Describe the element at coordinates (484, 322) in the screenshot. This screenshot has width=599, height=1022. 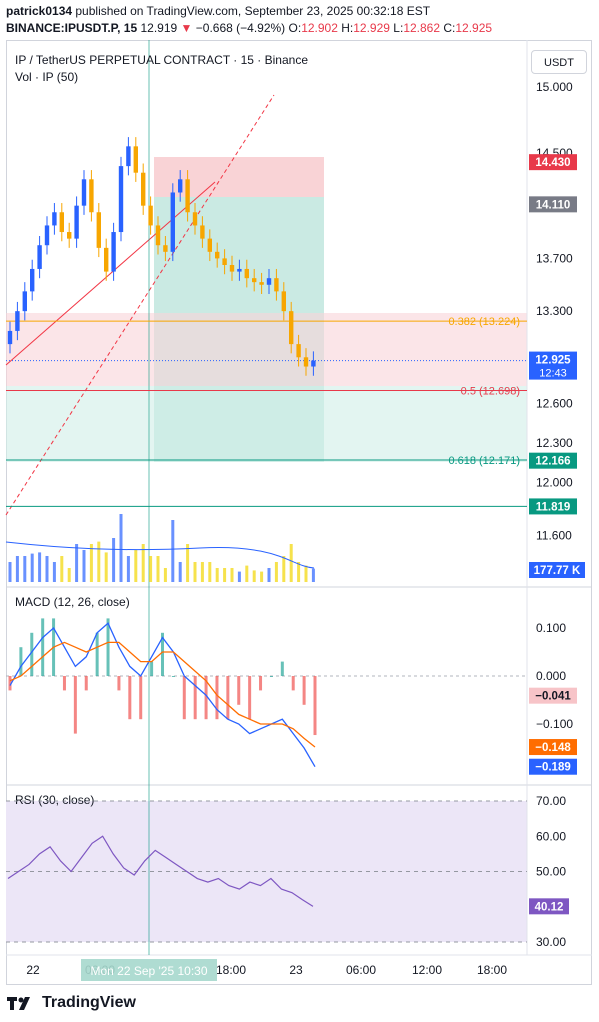
I see `fib-label: 0.382 (13.224)` at that location.